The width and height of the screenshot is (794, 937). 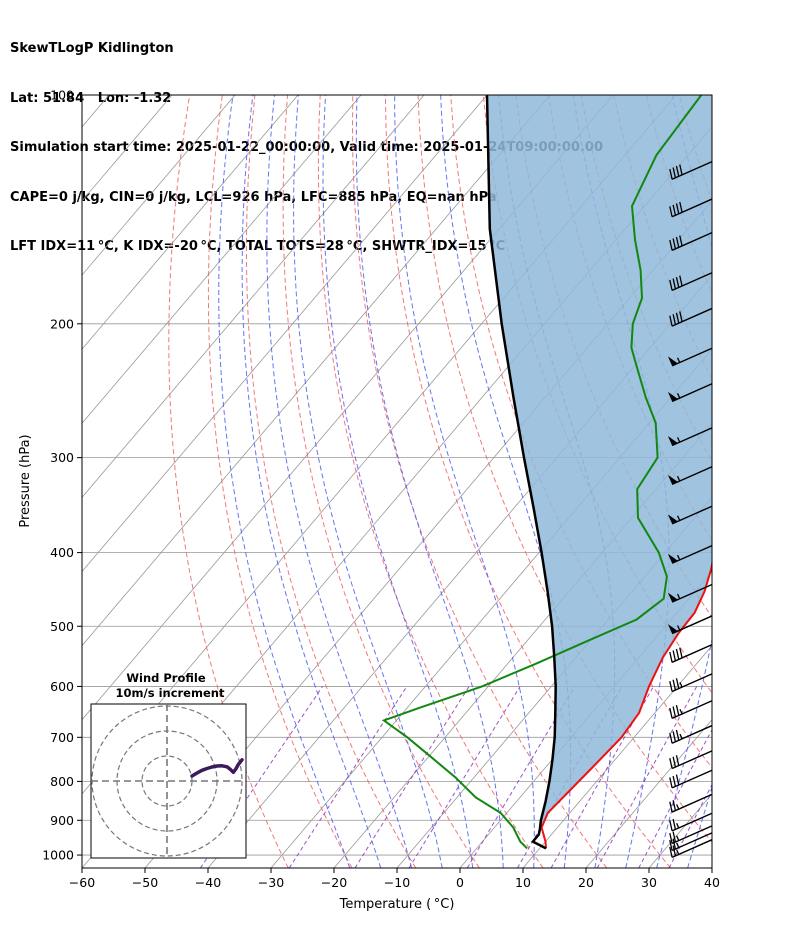 What do you see at coordinates (62, 457) in the screenshot?
I see `y-tick-label: 300` at bounding box center [62, 457].